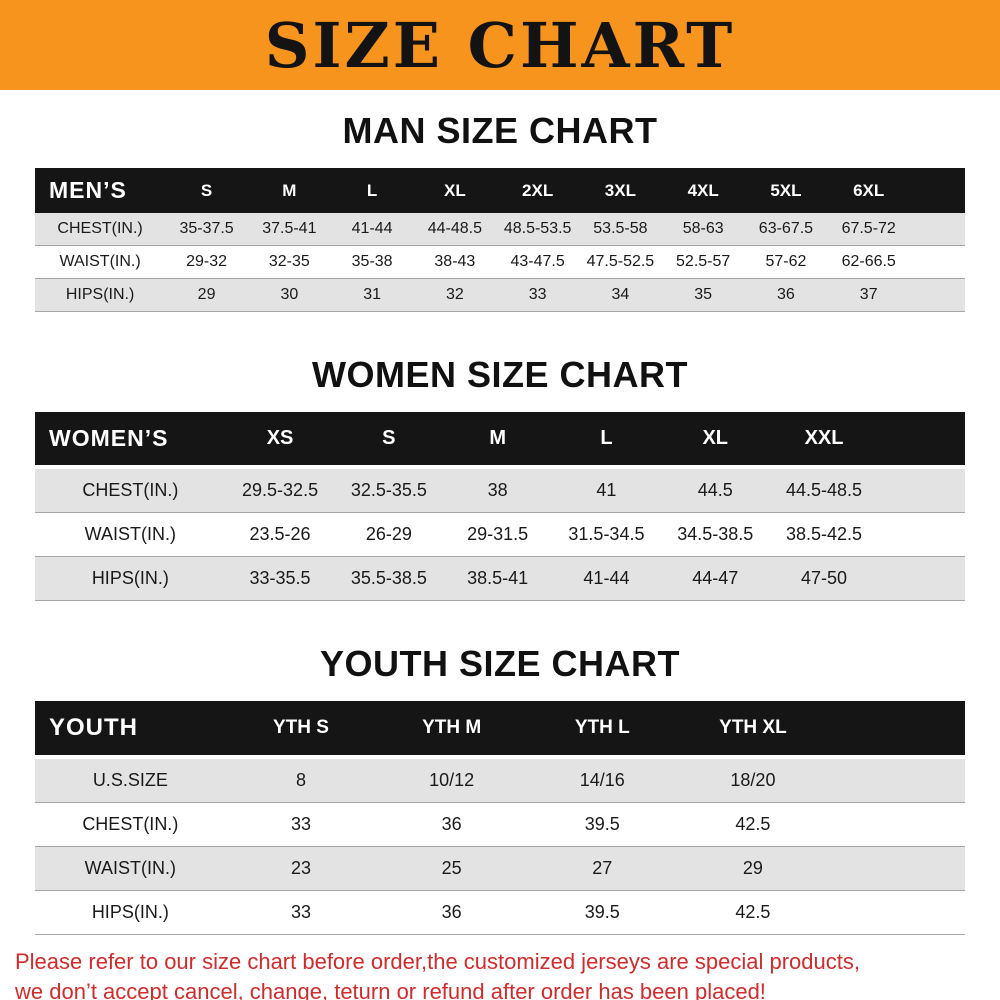  What do you see at coordinates (451, 730) in the screenshot?
I see `column-header-cell: YTH M` at bounding box center [451, 730].